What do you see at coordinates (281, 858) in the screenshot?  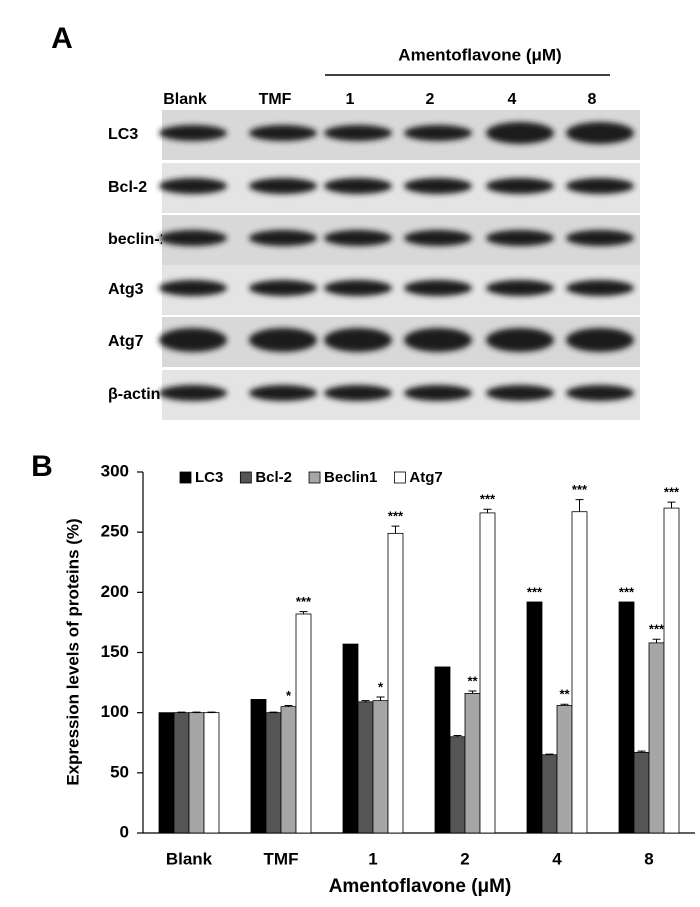 I see `x-tick-label: TMF` at bounding box center [281, 858].